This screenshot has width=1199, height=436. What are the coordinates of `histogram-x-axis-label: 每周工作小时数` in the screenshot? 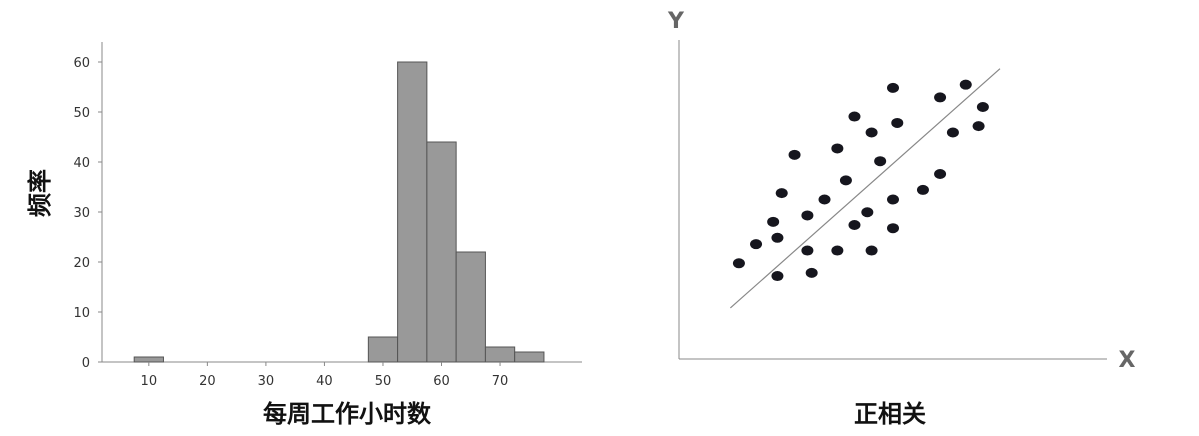 It's located at (347, 414).